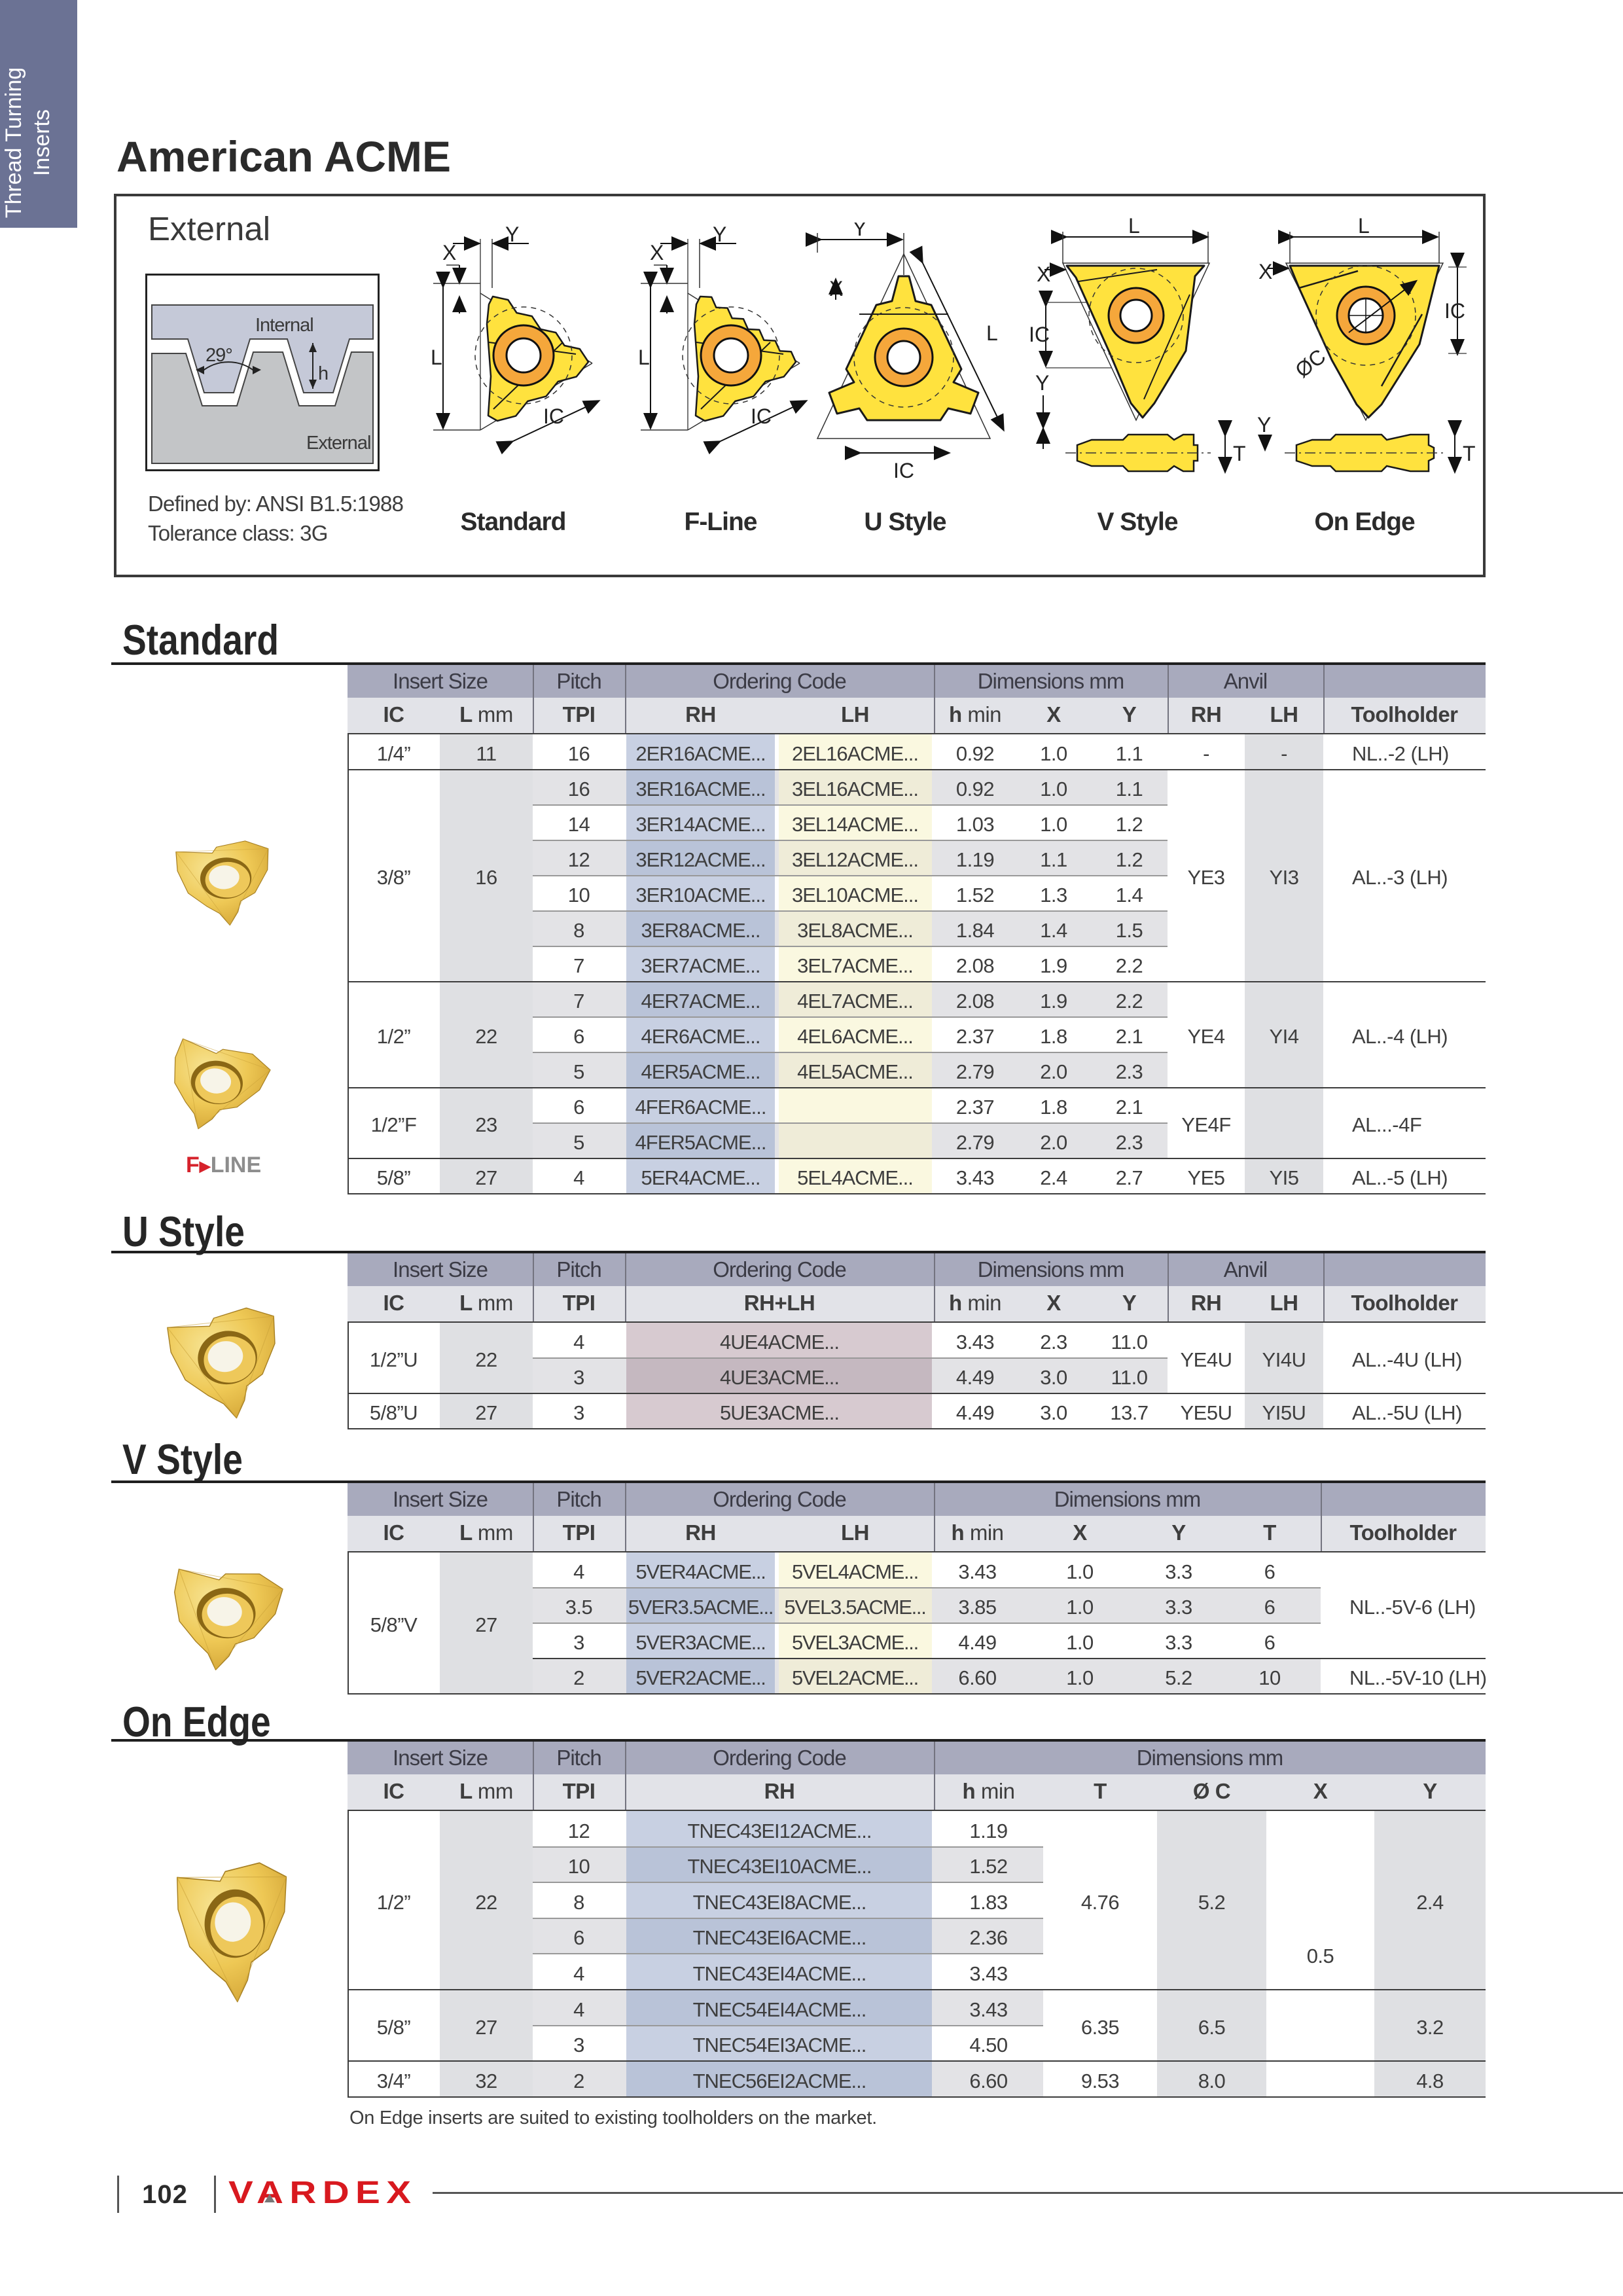 This screenshot has width=1623, height=2296. I want to click on svg-text: h, so click(323, 373).